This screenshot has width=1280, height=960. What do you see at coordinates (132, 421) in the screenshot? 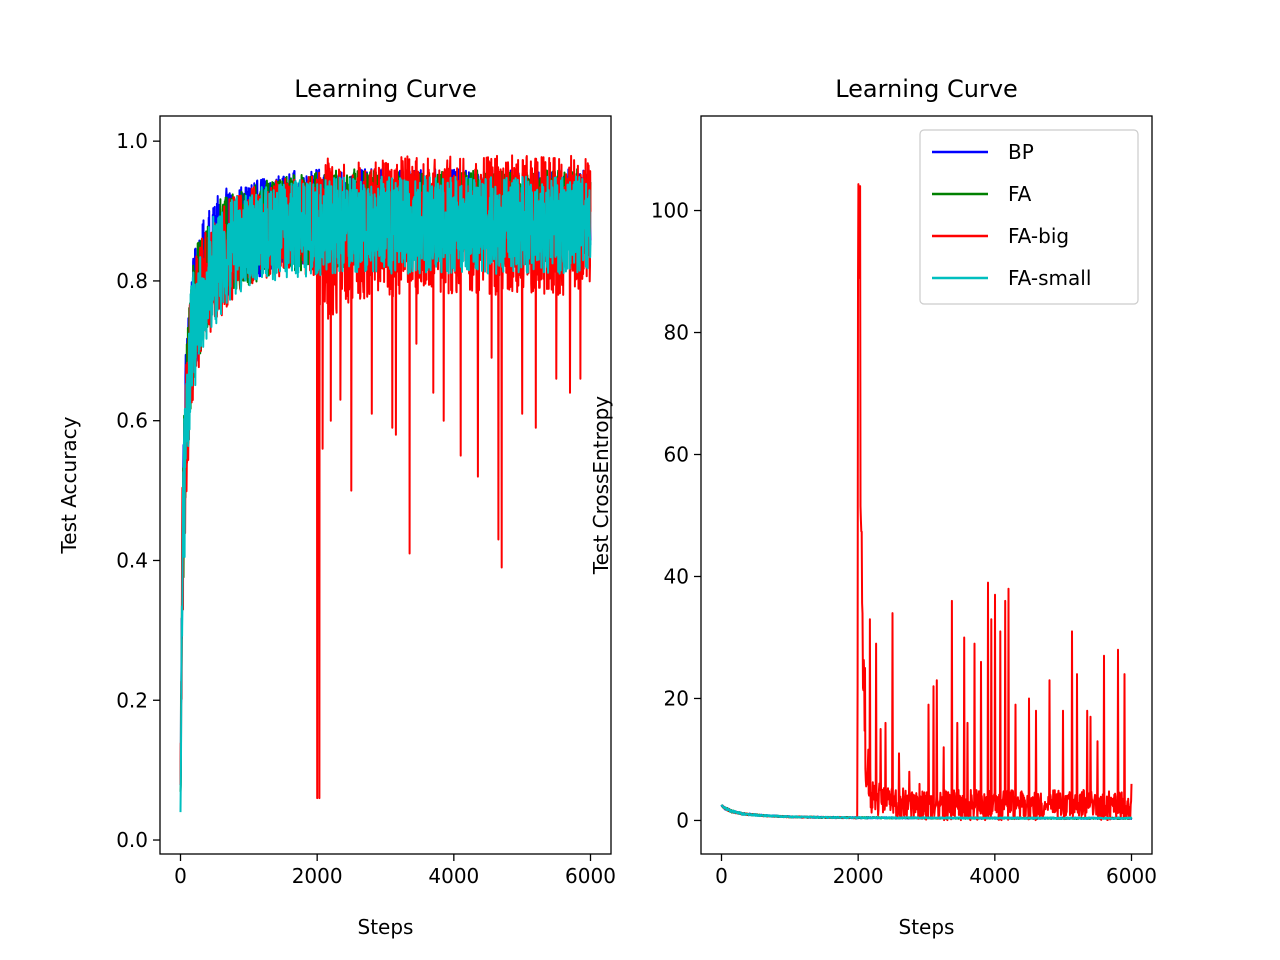
I see `accuracy-y-tick-label: 0.6` at bounding box center [132, 421].